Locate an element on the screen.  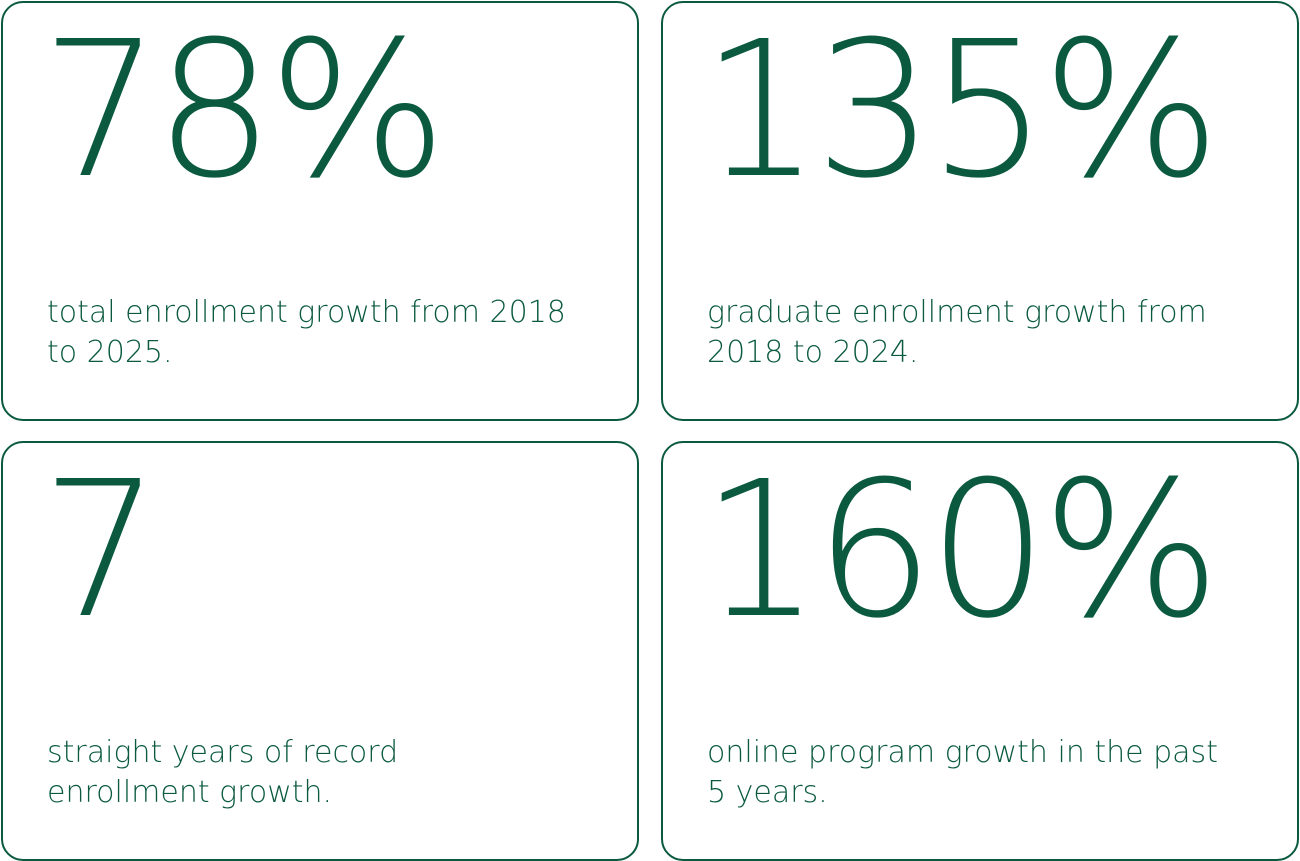
stat-value: 78% is located at coordinates (244, 110).